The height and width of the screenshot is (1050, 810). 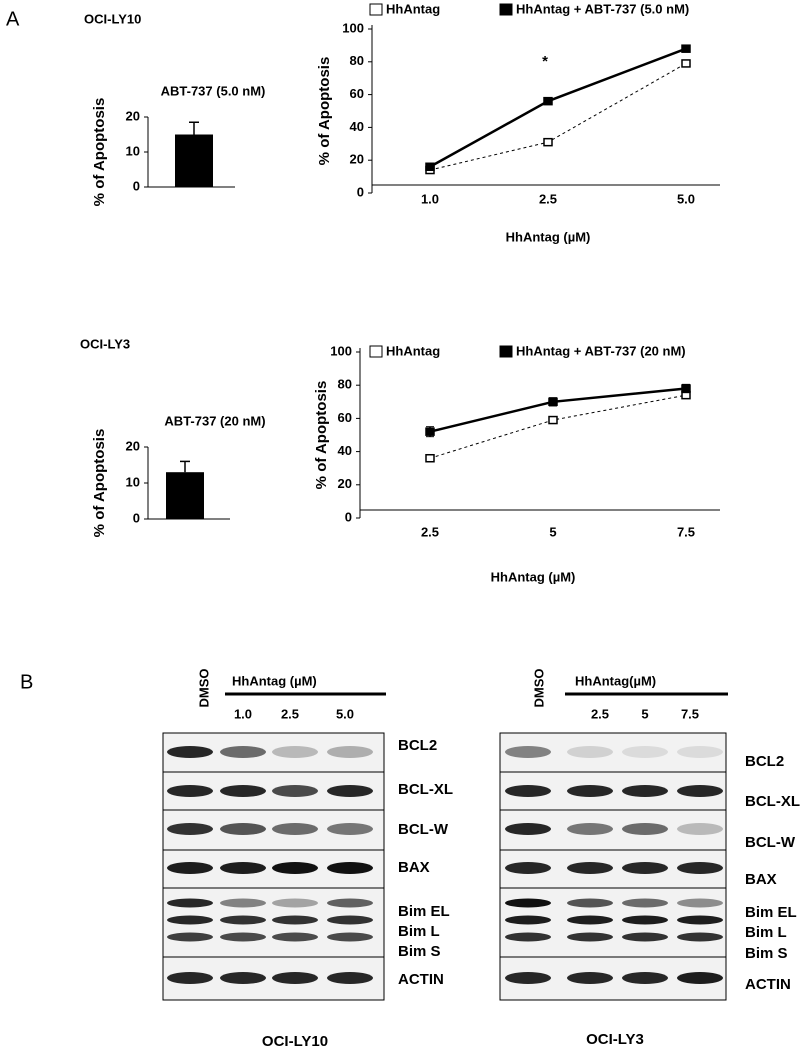 What do you see at coordinates (133, 481) in the screenshot?
I see `y-tick-label: 10` at bounding box center [133, 481].